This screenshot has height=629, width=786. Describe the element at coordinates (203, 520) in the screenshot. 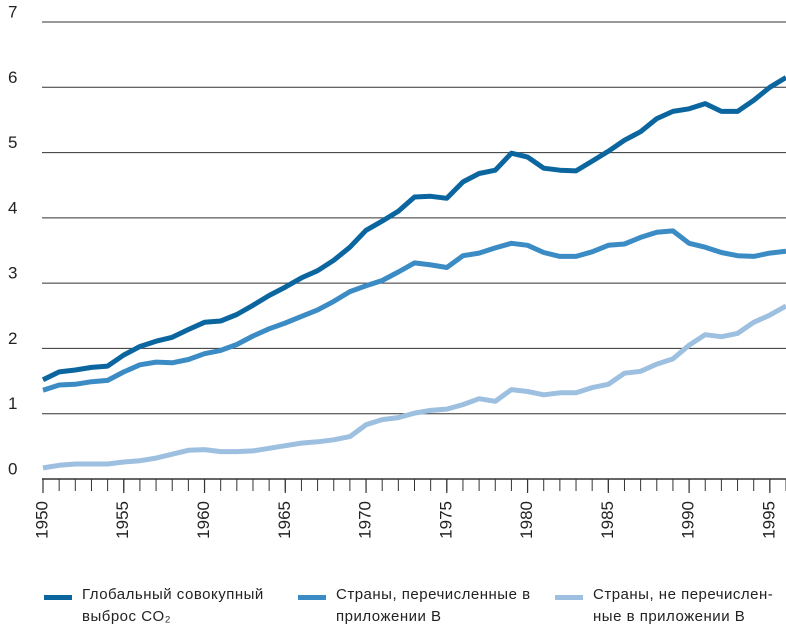

I see `x-tick-label: 1960` at that location.